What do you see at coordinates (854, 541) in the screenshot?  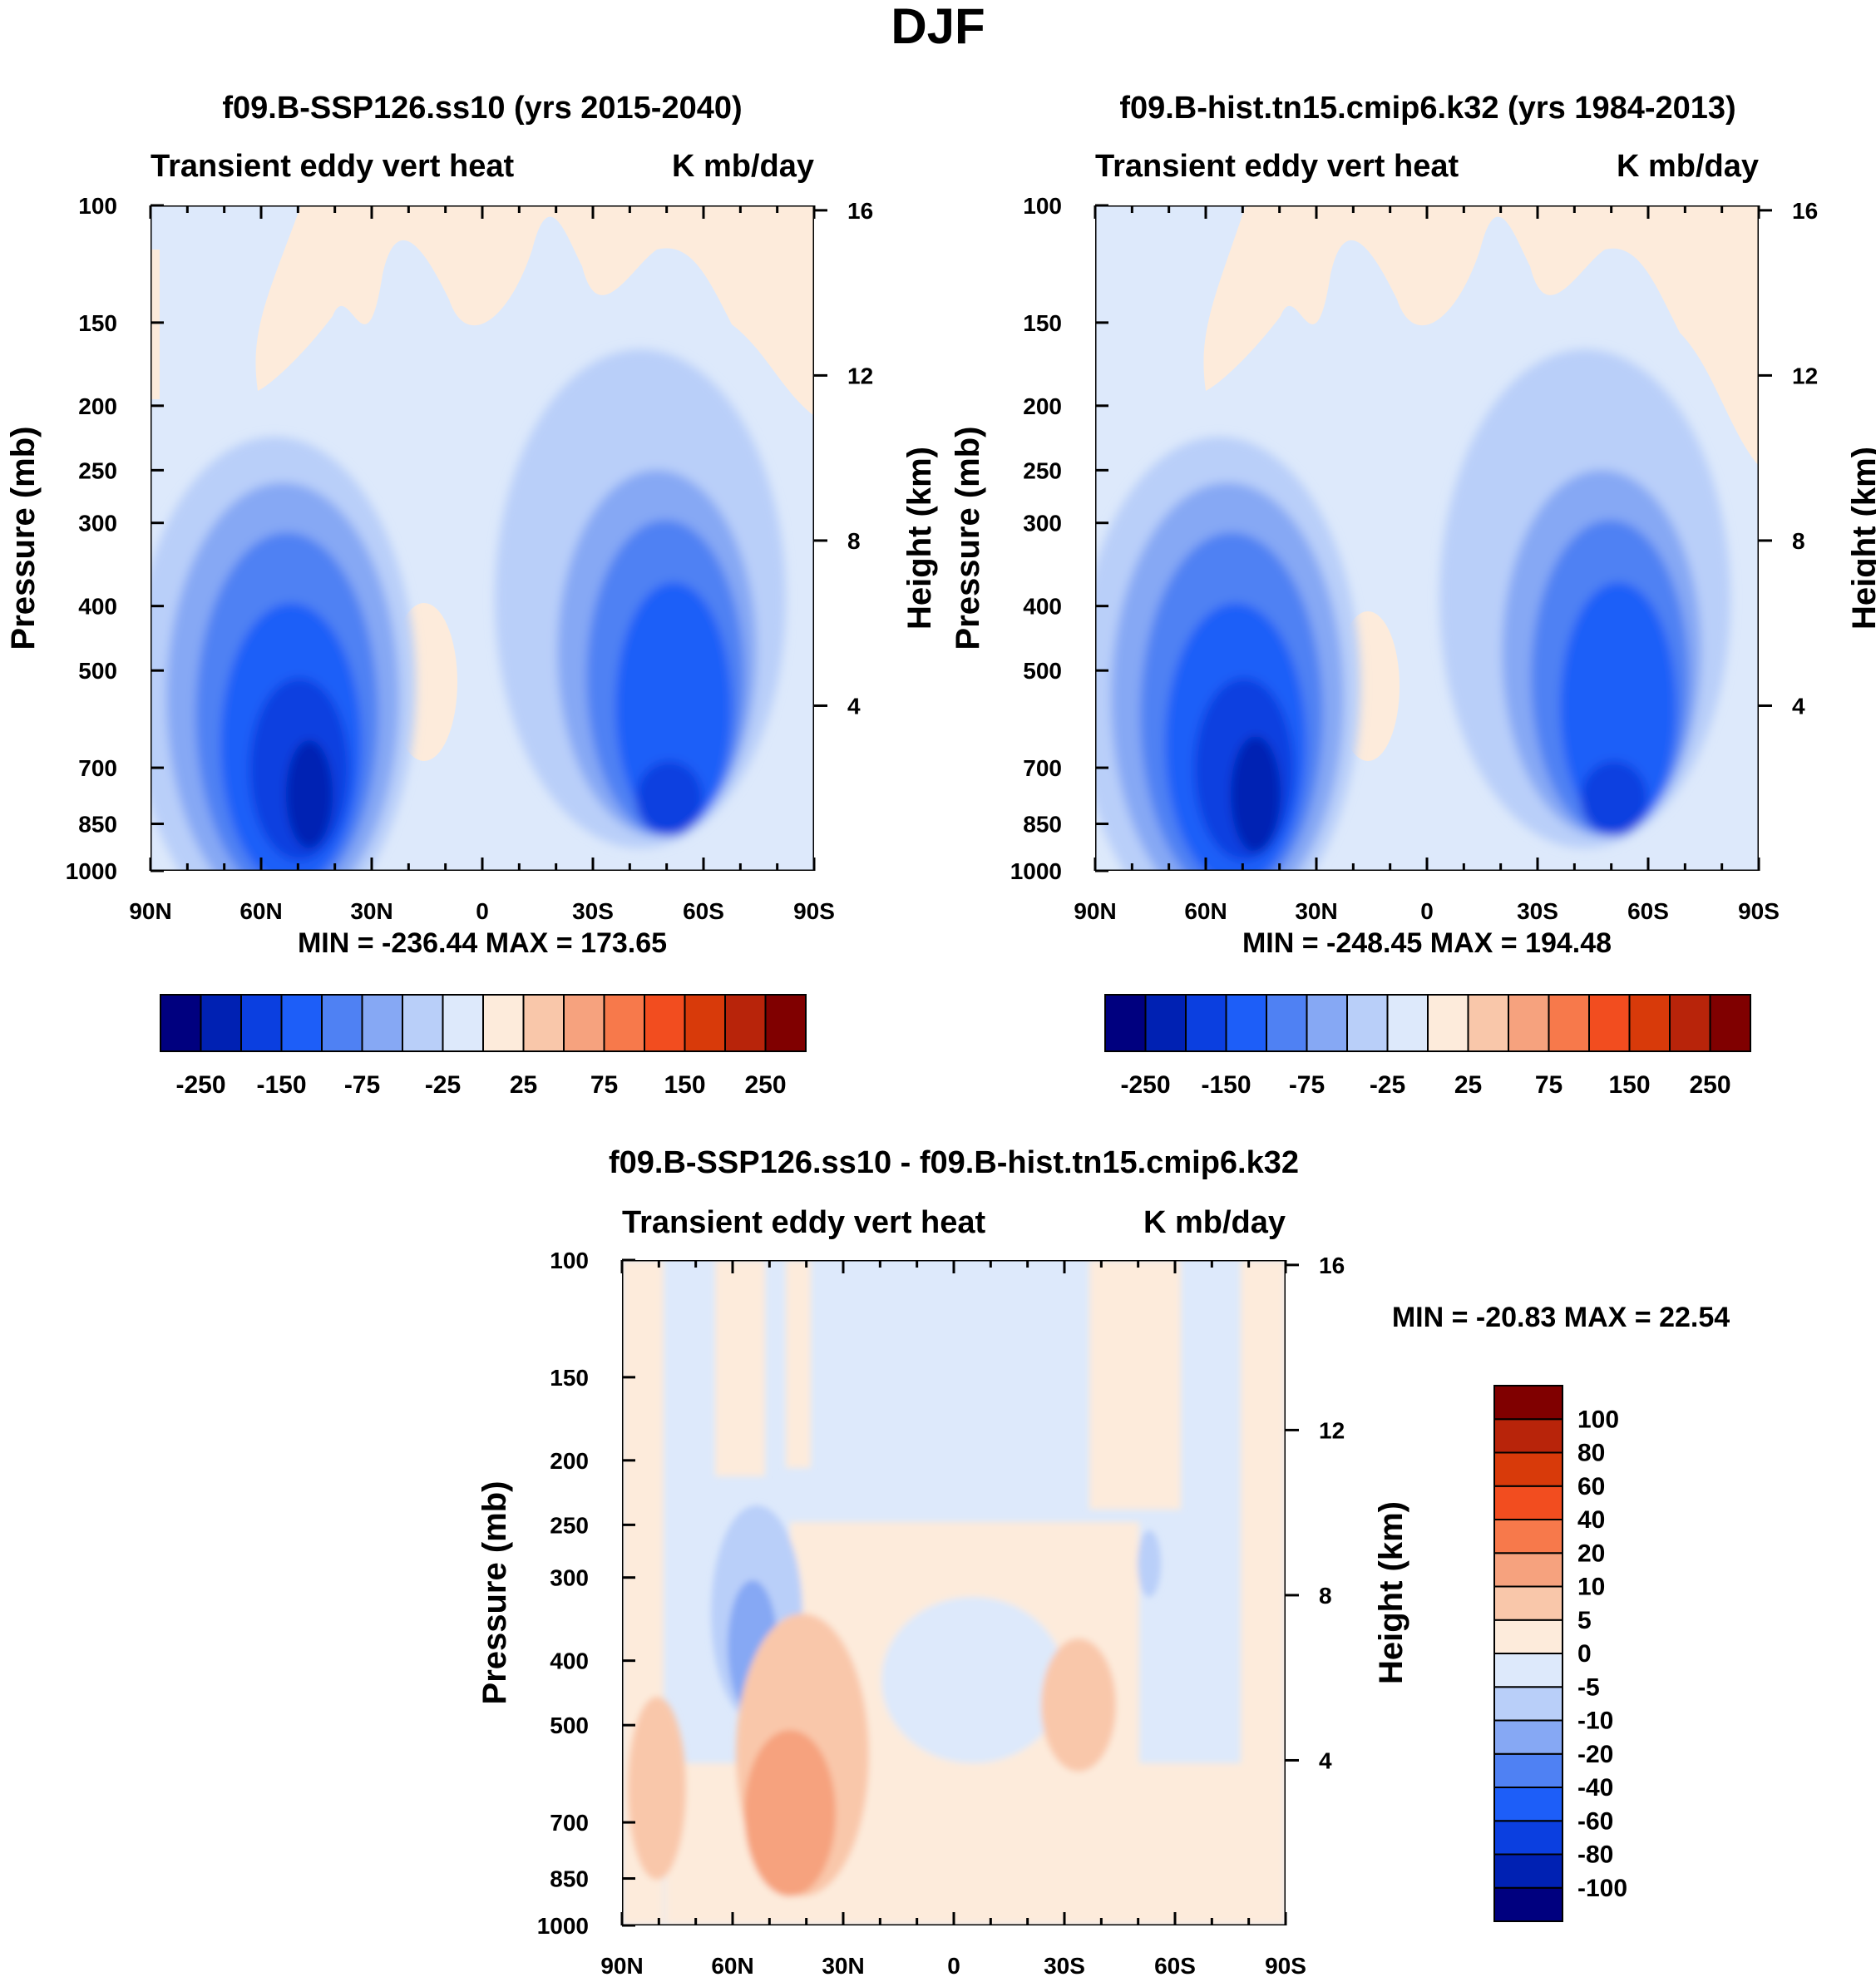 I see `panel-1-ytick-right-label: 8` at bounding box center [854, 541].